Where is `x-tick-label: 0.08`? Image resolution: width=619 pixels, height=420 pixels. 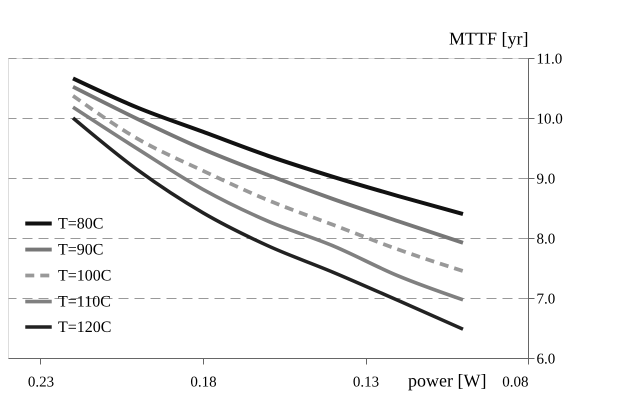 x-tick-label: 0.08 is located at coordinates (515, 382).